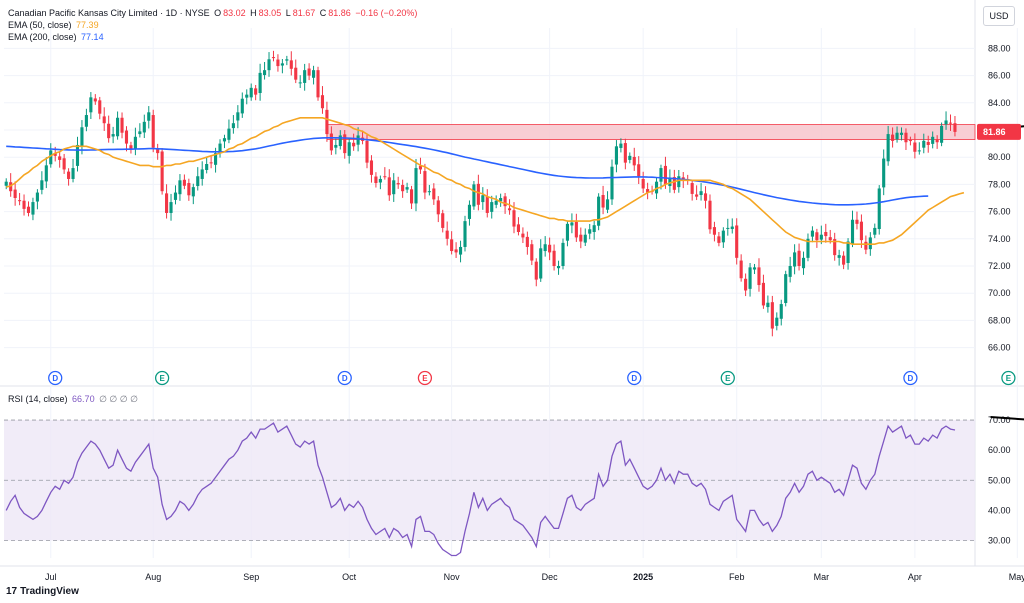 Image resolution: width=1024 pixels, height=603 pixels. What do you see at coordinates (999, 420) in the screenshot?
I see `rsi-tick-label: 70.00` at bounding box center [999, 420].